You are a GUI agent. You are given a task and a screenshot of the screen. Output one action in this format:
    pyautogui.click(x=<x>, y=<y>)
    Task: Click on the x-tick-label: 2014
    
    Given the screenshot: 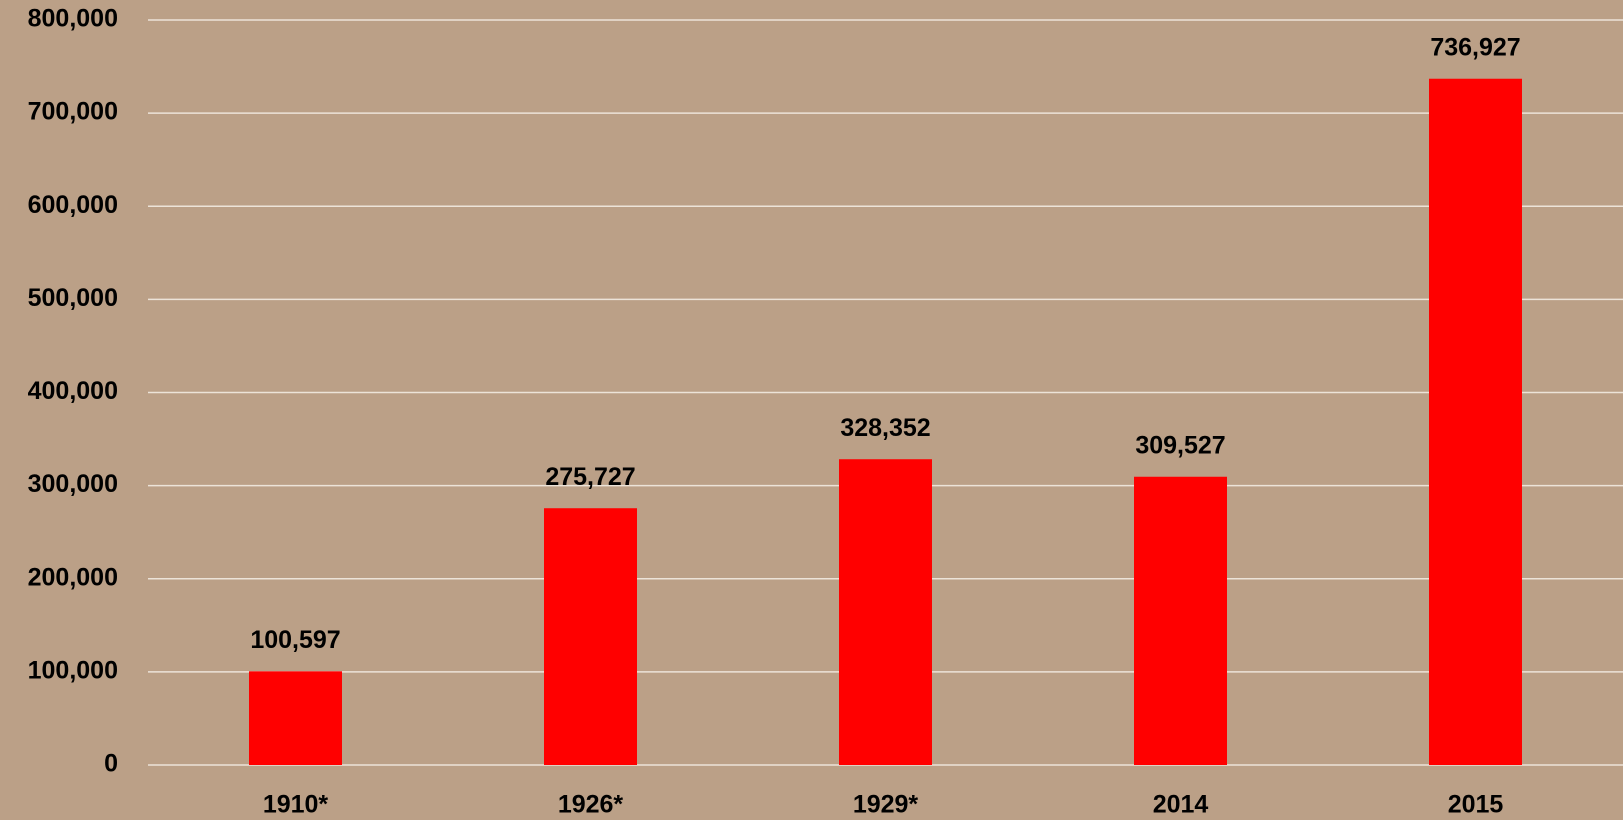 What is the action you would take?
    pyautogui.click(x=1181, y=805)
    